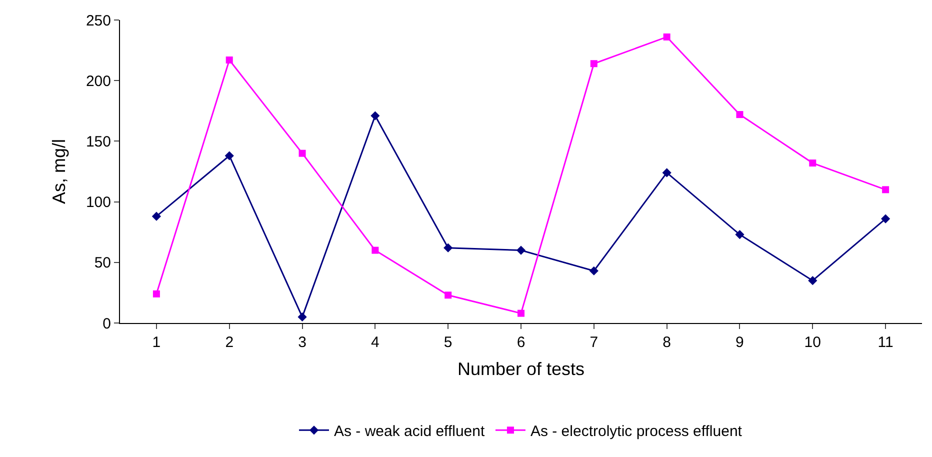  I want to click on y-axis-title: As, mg/l, so click(59, 171).